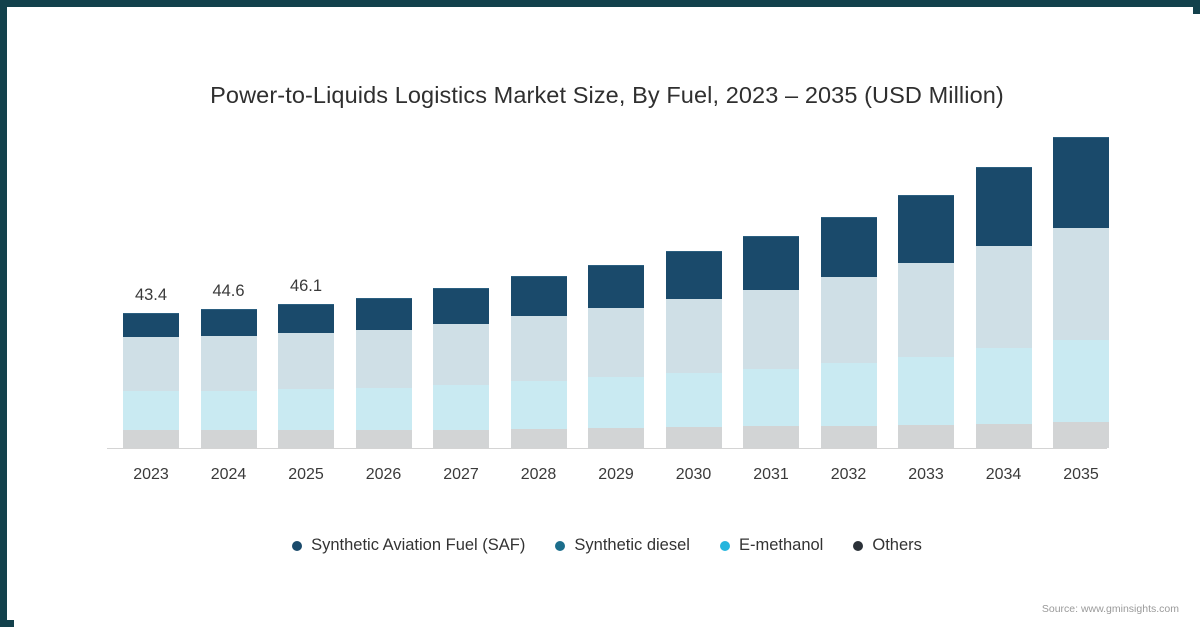  What do you see at coordinates (632, 545) in the screenshot?
I see `legend-label: Synthetic diesel` at bounding box center [632, 545].